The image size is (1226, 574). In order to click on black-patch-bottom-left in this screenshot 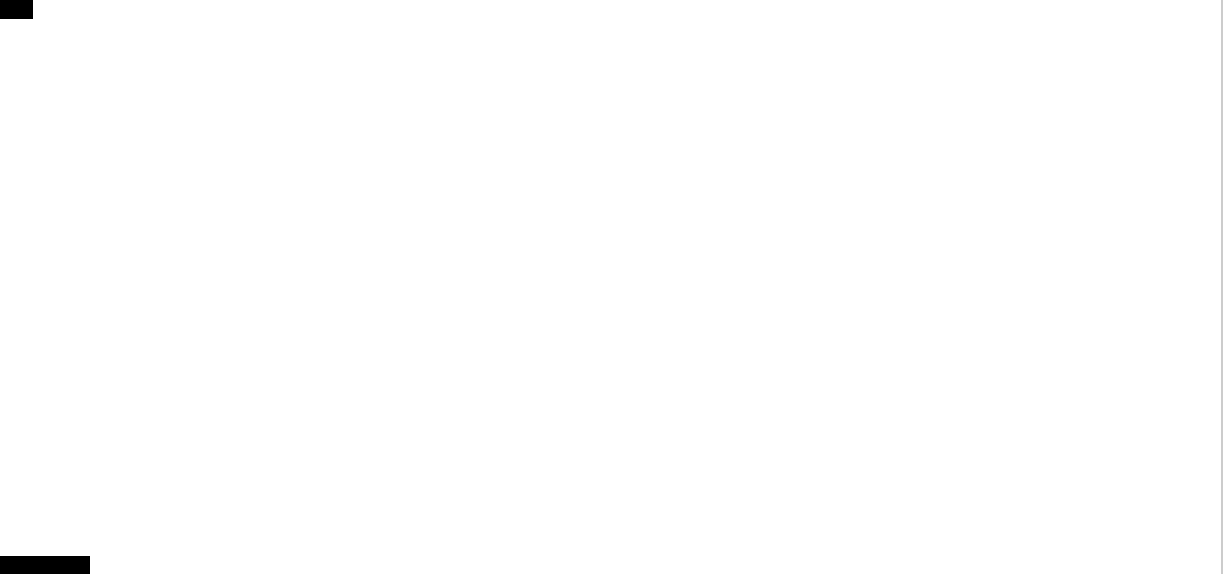, I will do `click(45, 565)`.